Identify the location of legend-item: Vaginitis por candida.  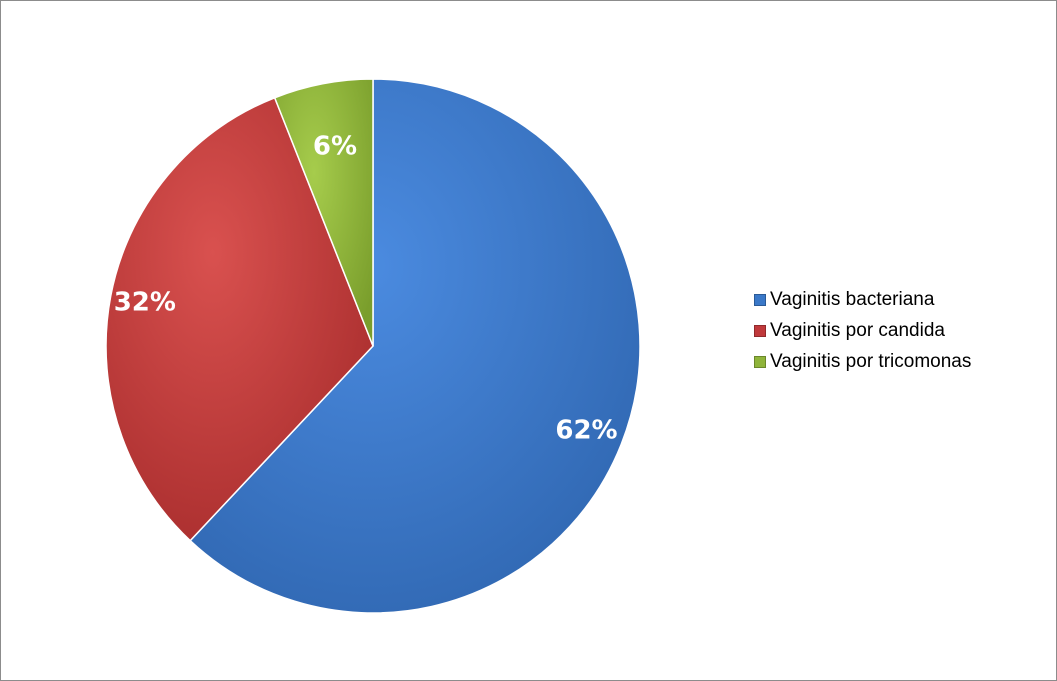
(862, 330).